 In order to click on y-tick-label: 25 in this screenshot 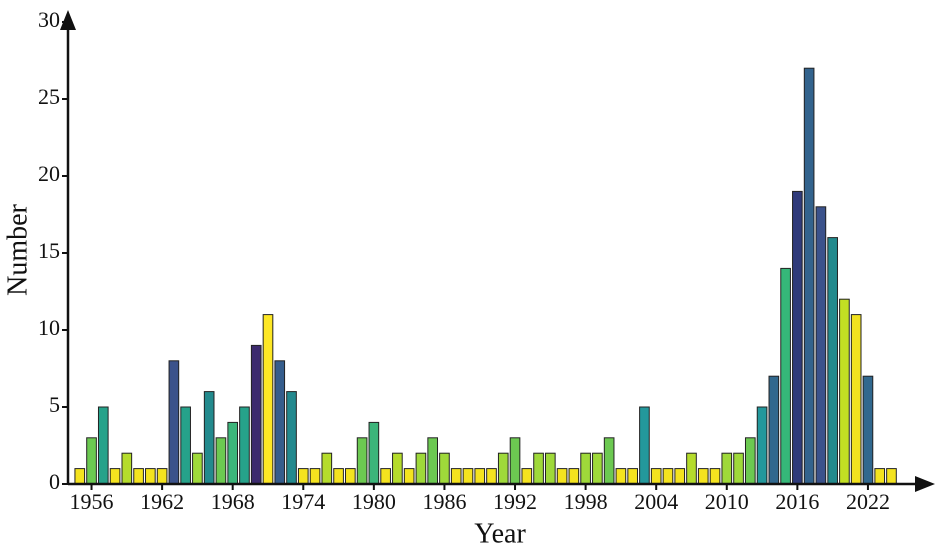, I will do `click(49, 96)`.